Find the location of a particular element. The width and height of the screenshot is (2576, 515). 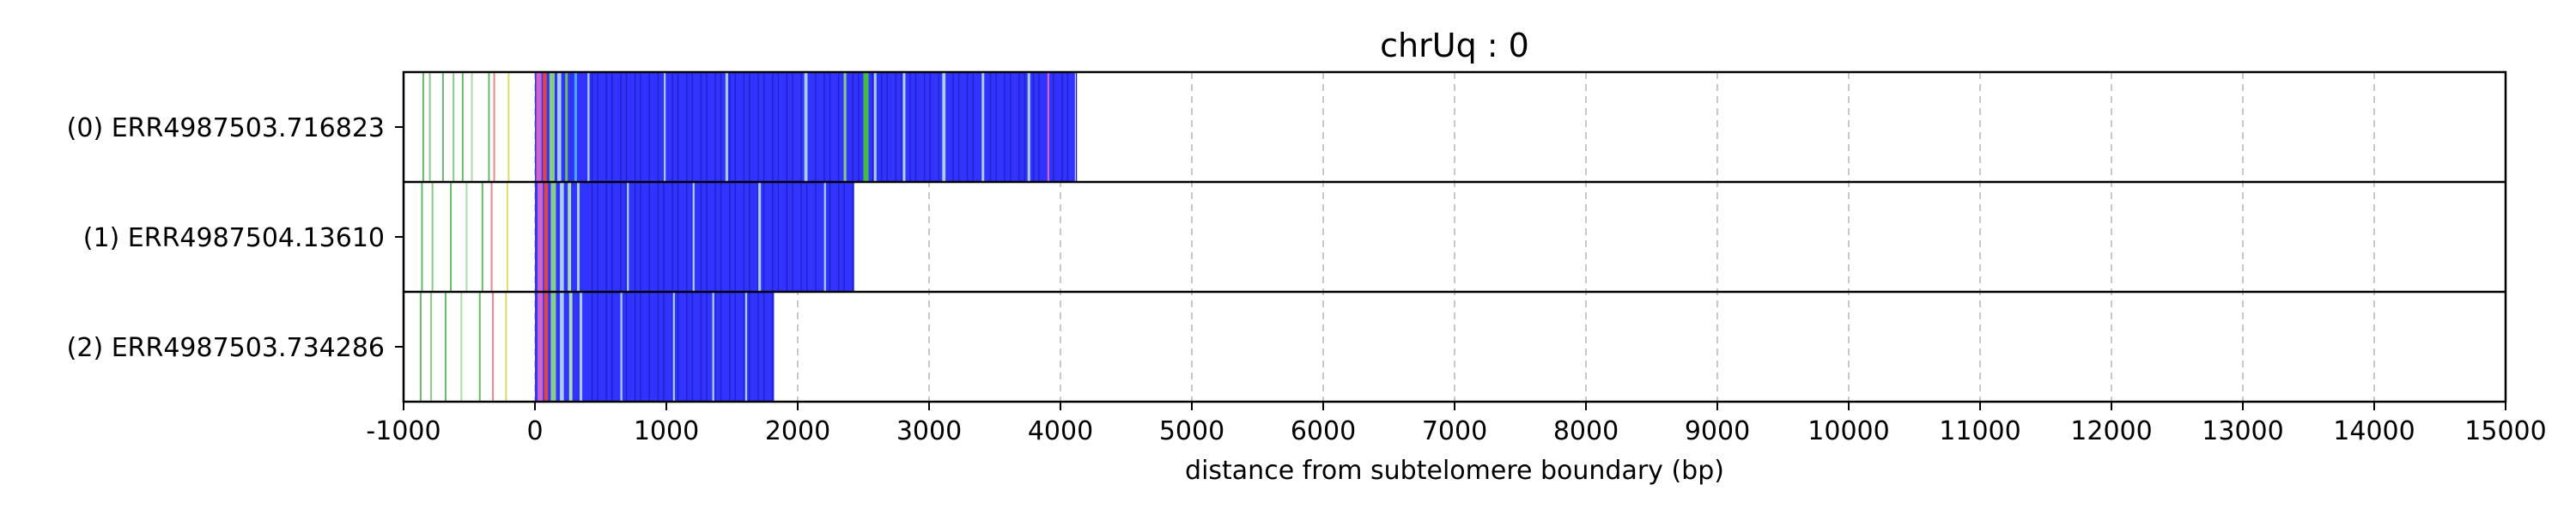

x-tick-label: 0 is located at coordinates (534, 431).